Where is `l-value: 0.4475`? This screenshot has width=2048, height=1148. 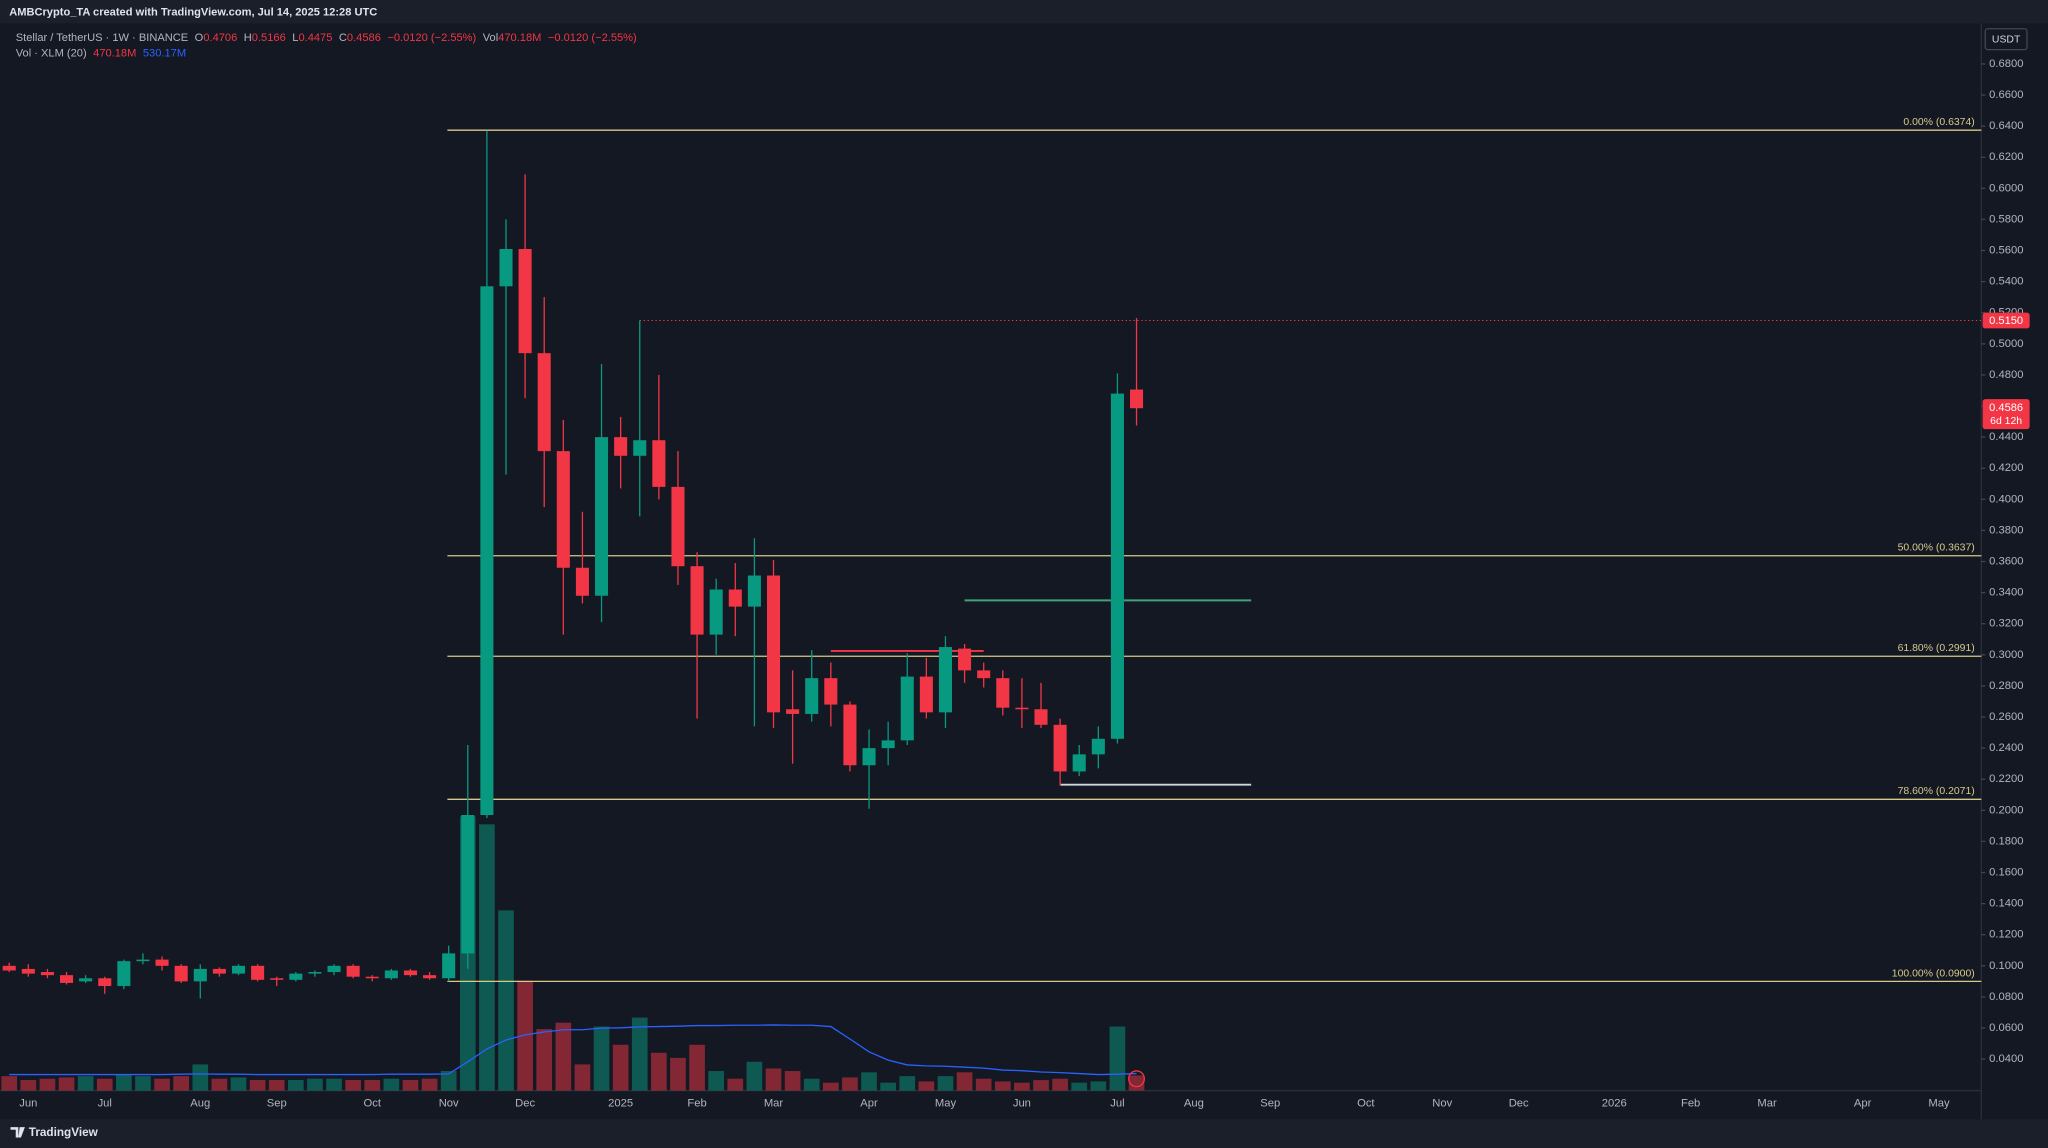
l-value: 0.4475 is located at coordinates (315, 38).